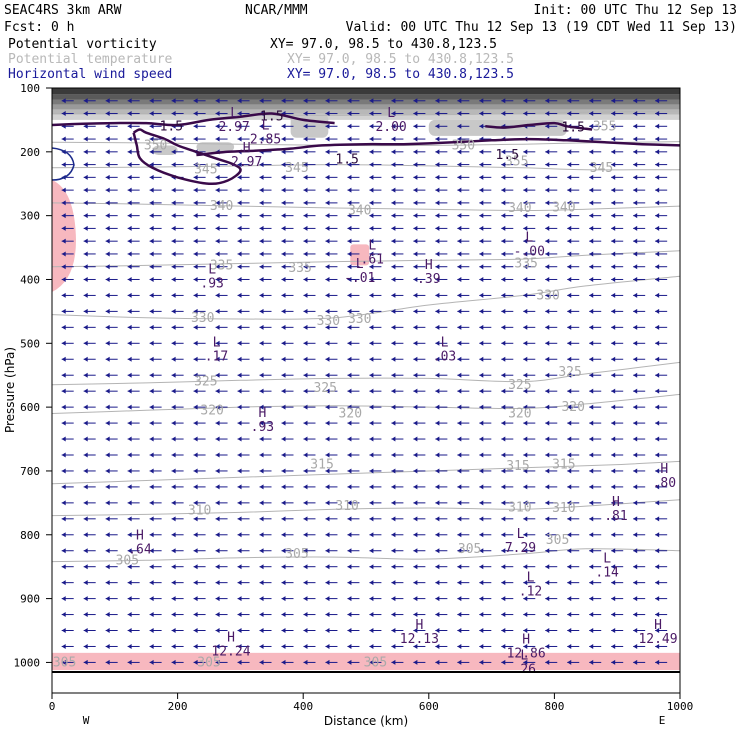 Image resolution: width=740 pixels, height=740 pixels. Describe the element at coordinates (187, 157) in the screenshot. I see `pv-contour-1.5` at that location.